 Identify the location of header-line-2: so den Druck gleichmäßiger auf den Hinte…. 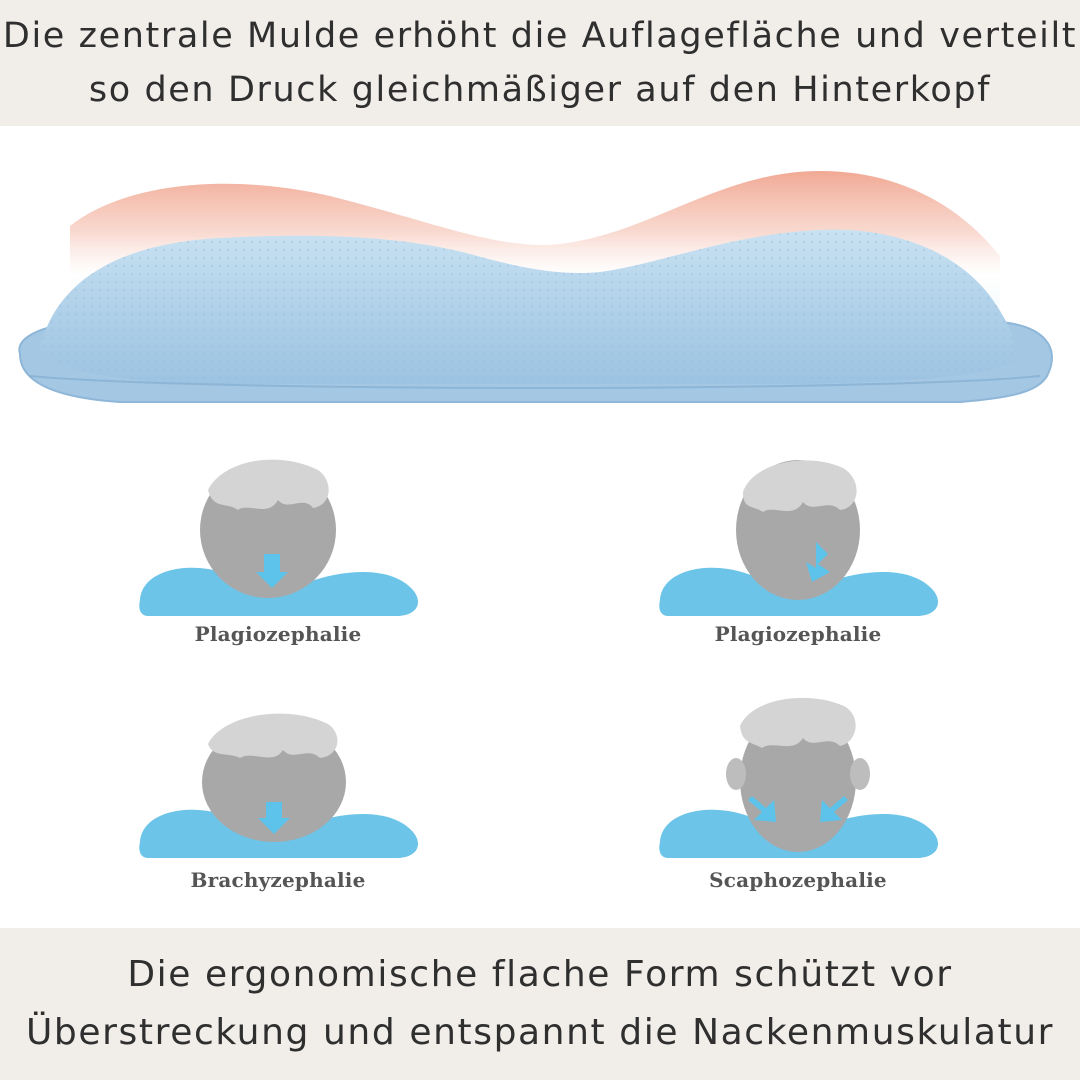
(540, 90).